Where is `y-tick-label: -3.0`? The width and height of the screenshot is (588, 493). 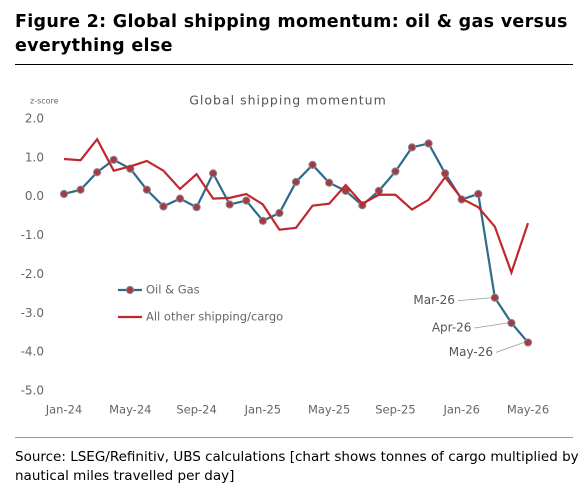 y-tick-label: -3.0 is located at coordinates (32, 313).